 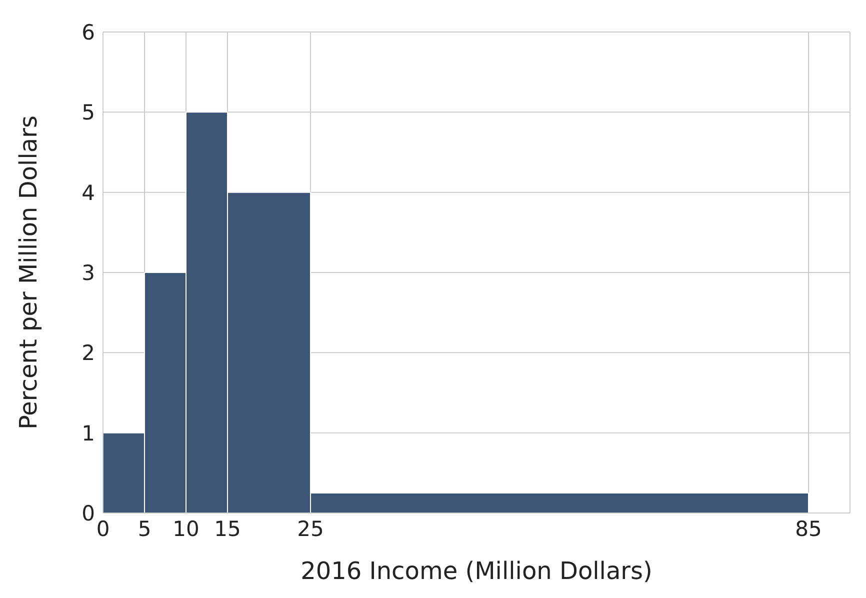 What do you see at coordinates (88, 272) in the screenshot?
I see `y-tick-label: 3` at bounding box center [88, 272].